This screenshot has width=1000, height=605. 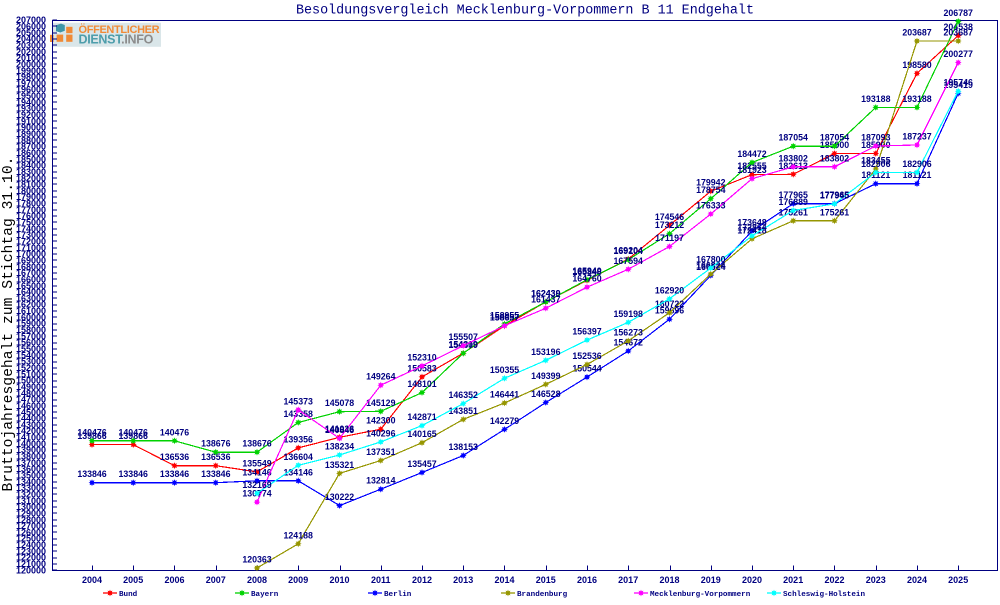 What do you see at coordinates (31, 495) in the screenshot?
I see `svg-text: 132000` at bounding box center [31, 495].